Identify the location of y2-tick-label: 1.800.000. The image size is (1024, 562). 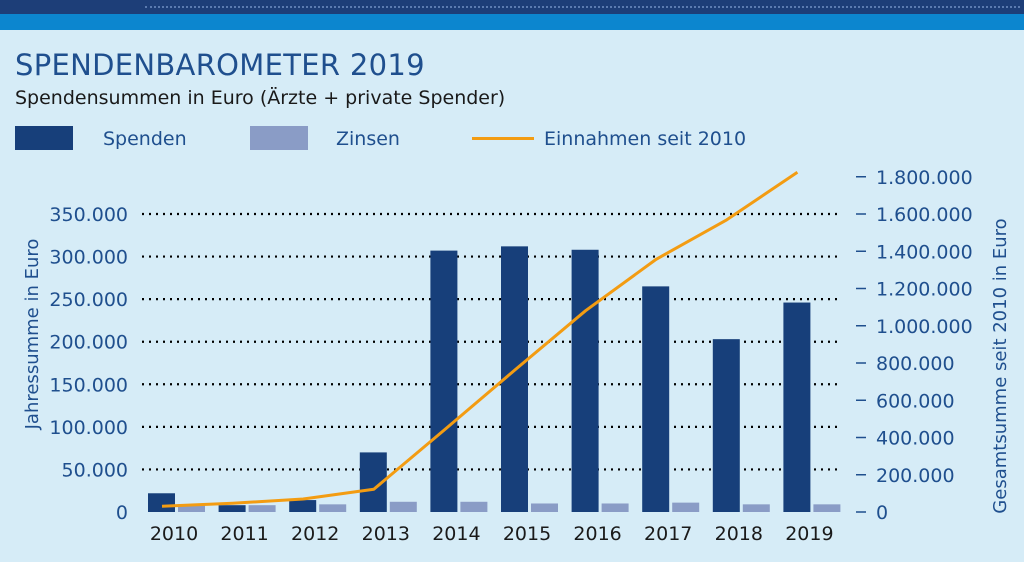
(924, 178).